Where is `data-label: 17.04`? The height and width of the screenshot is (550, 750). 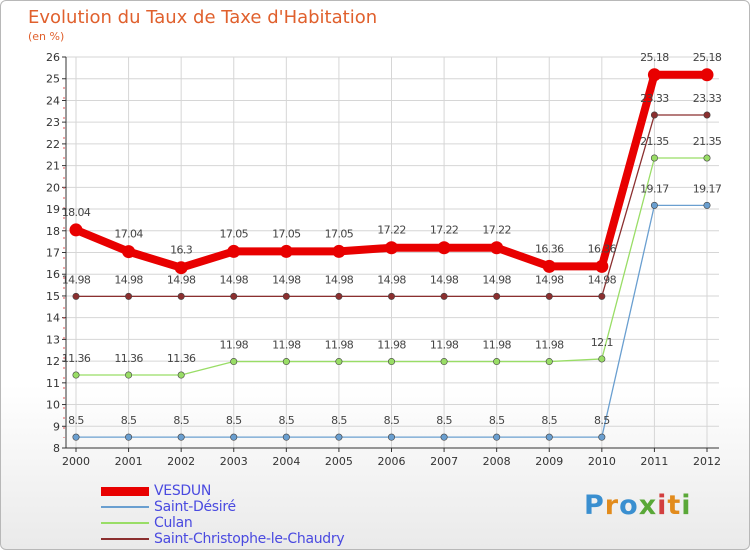
data-label: 17.04 is located at coordinates (128, 234).